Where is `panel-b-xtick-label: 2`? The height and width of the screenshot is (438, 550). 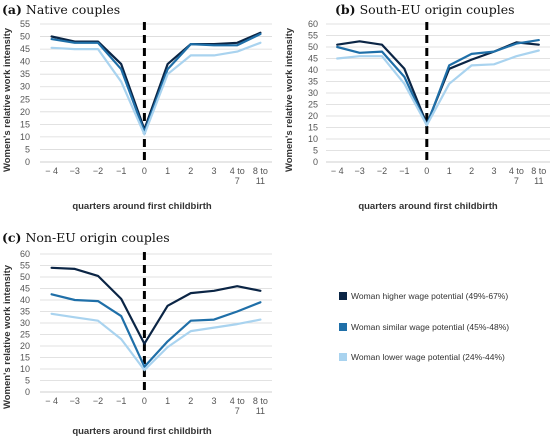
panel-b-xtick-label: 2 is located at coordinates (471, 171).